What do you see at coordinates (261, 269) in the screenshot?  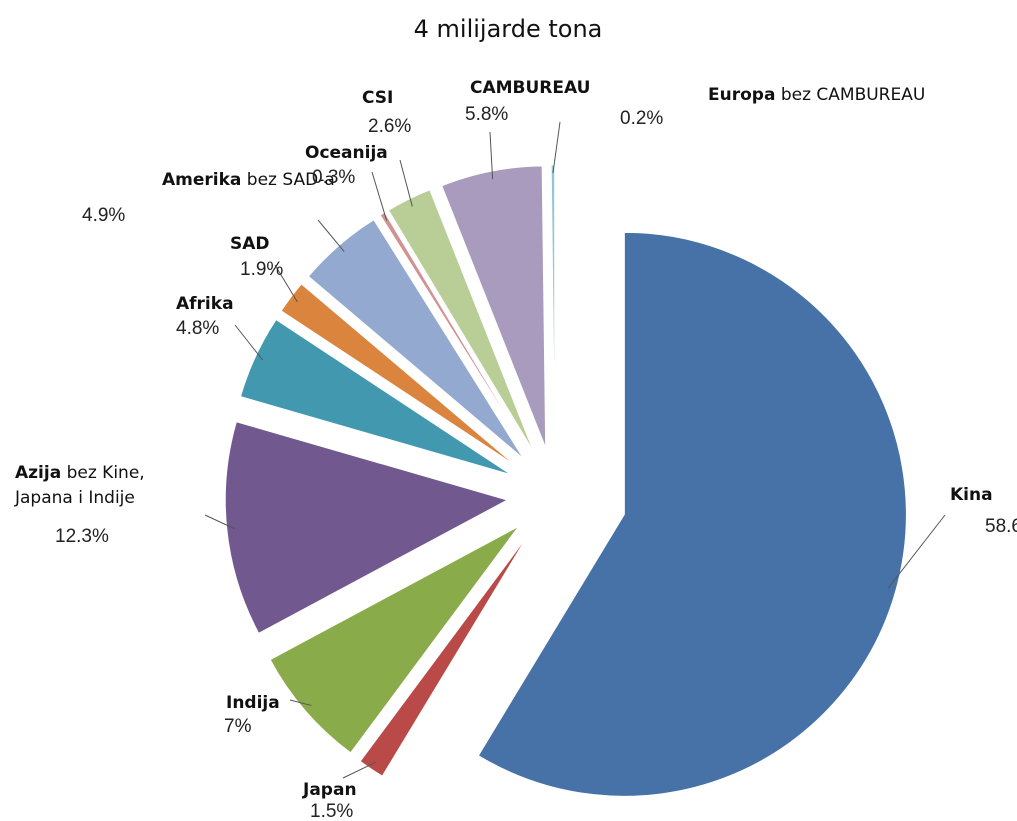 I see `value-label: 1.9%` at bounding box center [261, 269].